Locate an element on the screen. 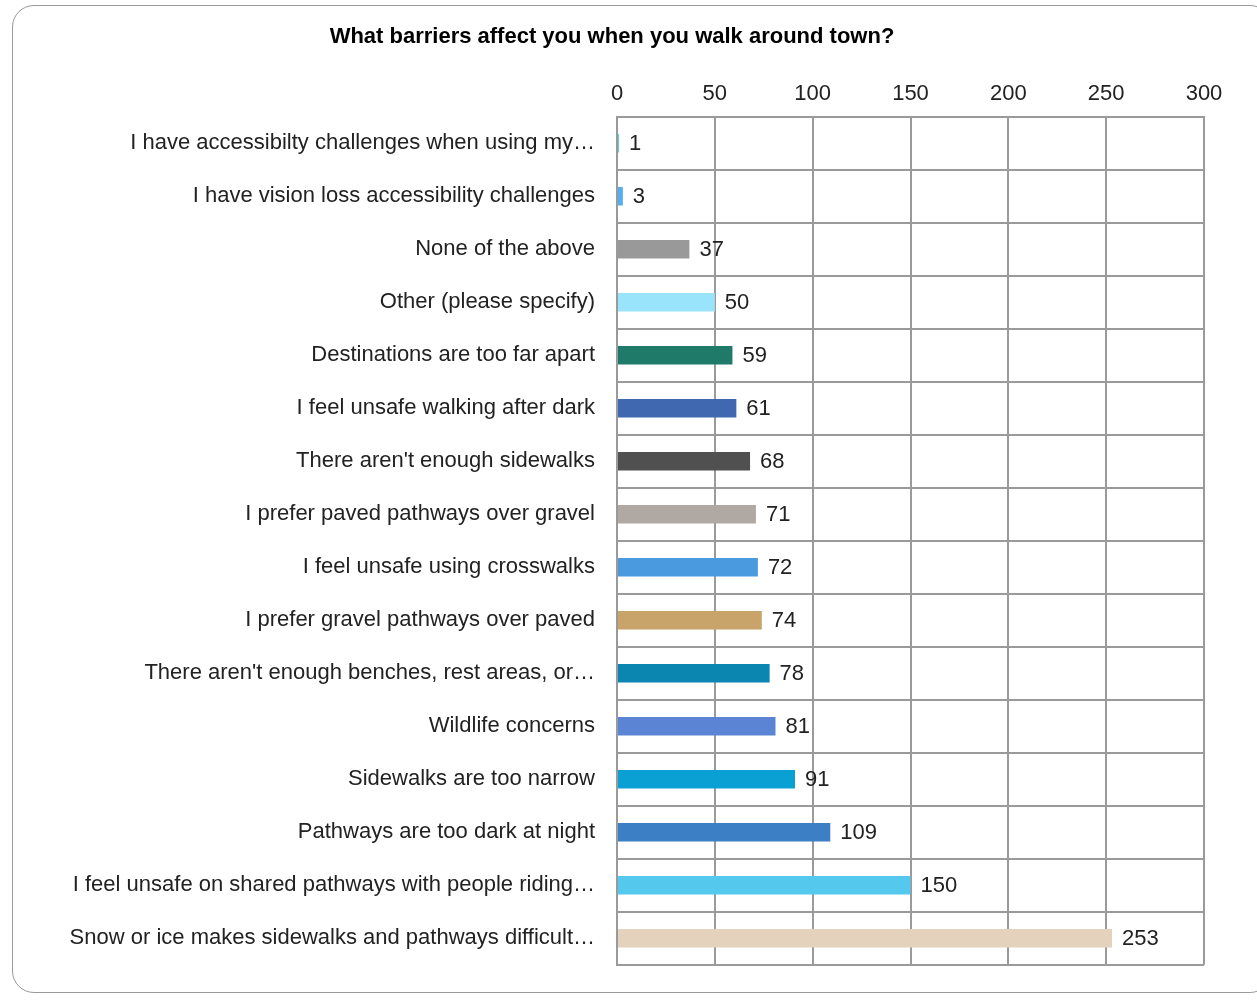  data-label: 3 is located at coordinates (639, 196).